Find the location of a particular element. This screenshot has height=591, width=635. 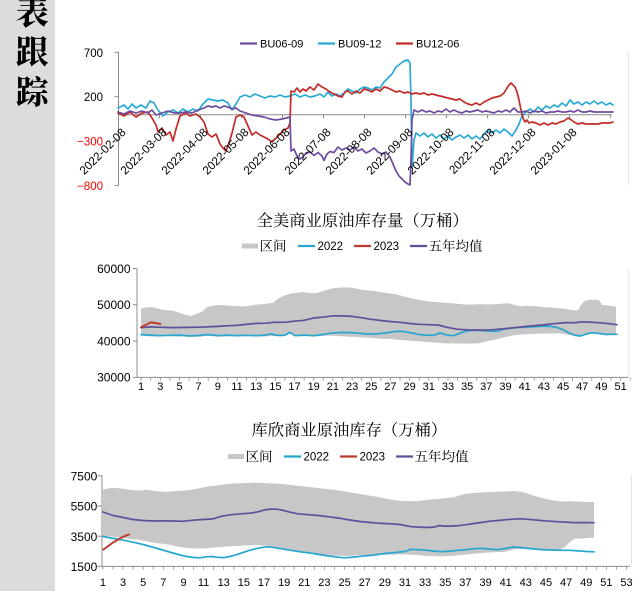

svg-text: BU06-09 is located at coordinates (281, 45).